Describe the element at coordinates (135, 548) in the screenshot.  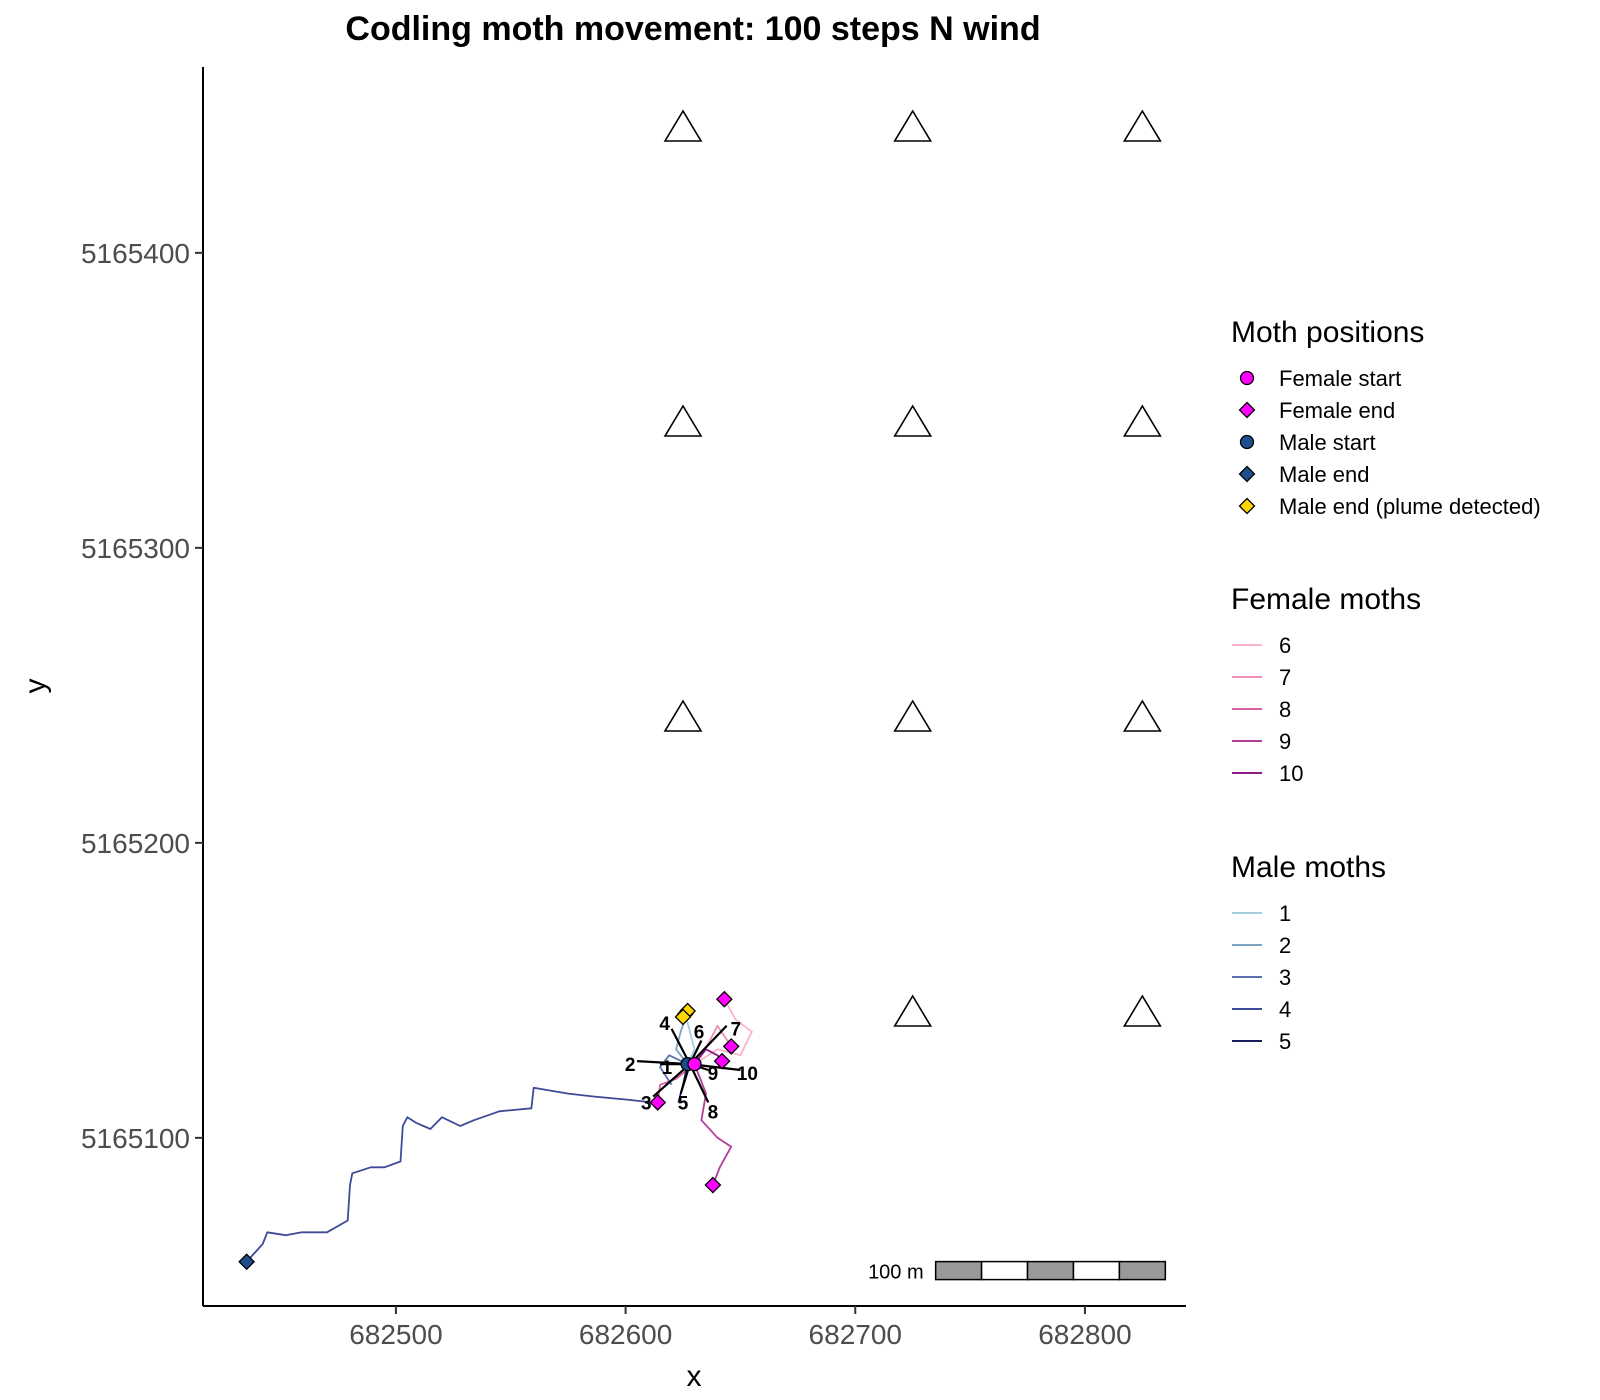
I see `y-tick-label-2: 5165300` at that location.